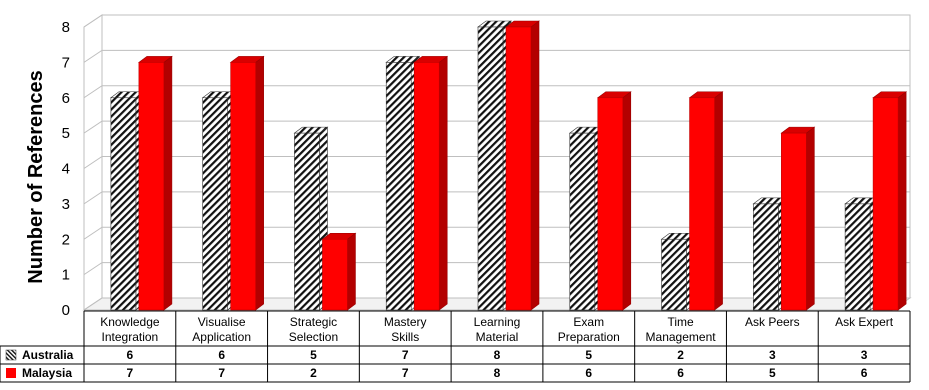 This screenshot has height=390, width=929. What do you see at coordinates (680, 322) in the screenshot?
I see `x-tick-label: Time` at bounding box center [680, 322].